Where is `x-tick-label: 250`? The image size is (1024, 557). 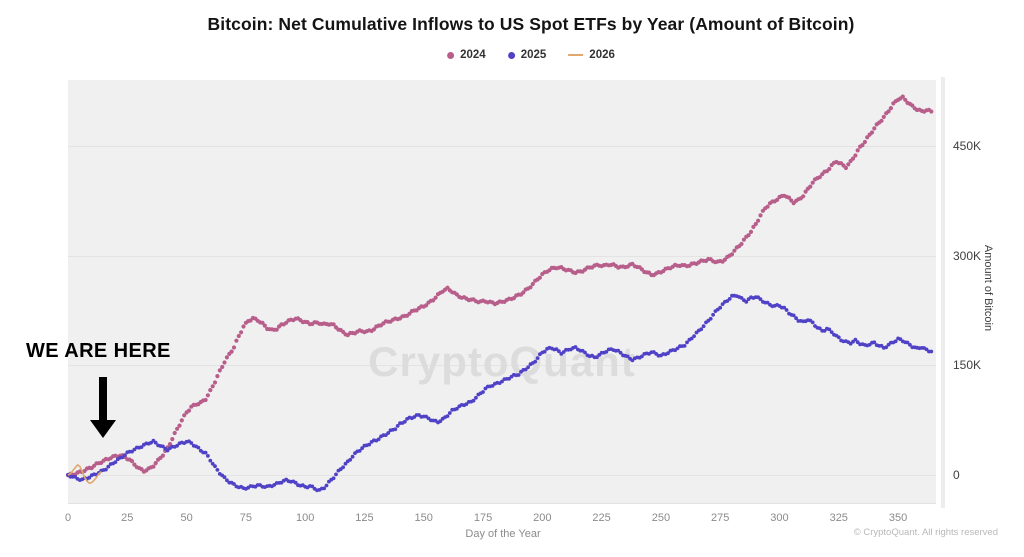 x-tick-label: 250 is located at coordinates (661, 518).